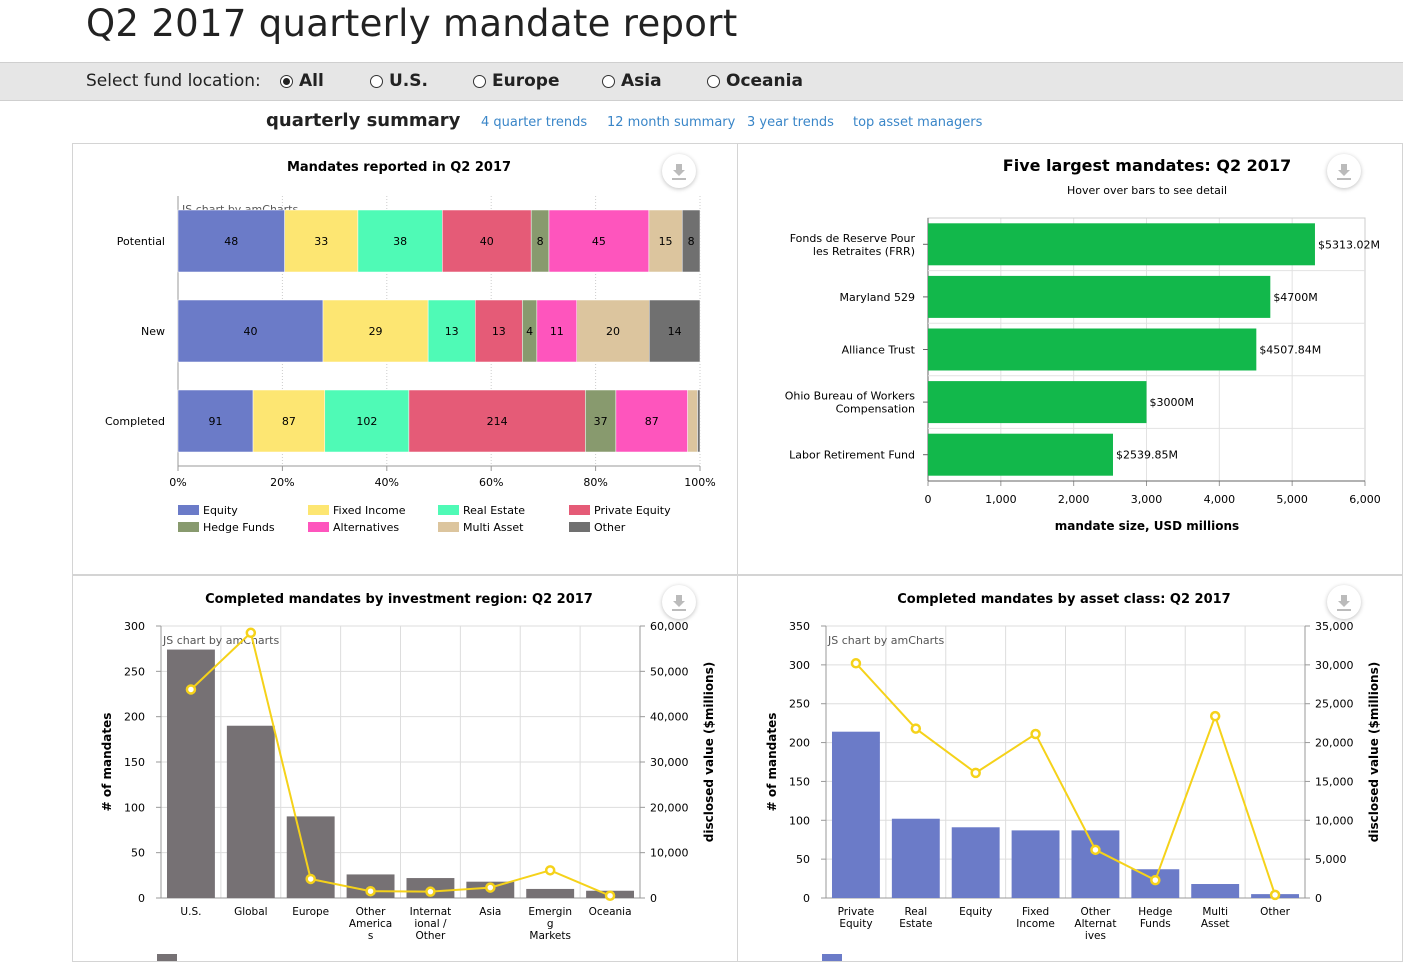 Image resolution: width=1403 pixels, height=965 pixels. Describe the element at coordinates (755, 81) in the screenshot. I see `location-radio-oceania: Oceania` at that location.